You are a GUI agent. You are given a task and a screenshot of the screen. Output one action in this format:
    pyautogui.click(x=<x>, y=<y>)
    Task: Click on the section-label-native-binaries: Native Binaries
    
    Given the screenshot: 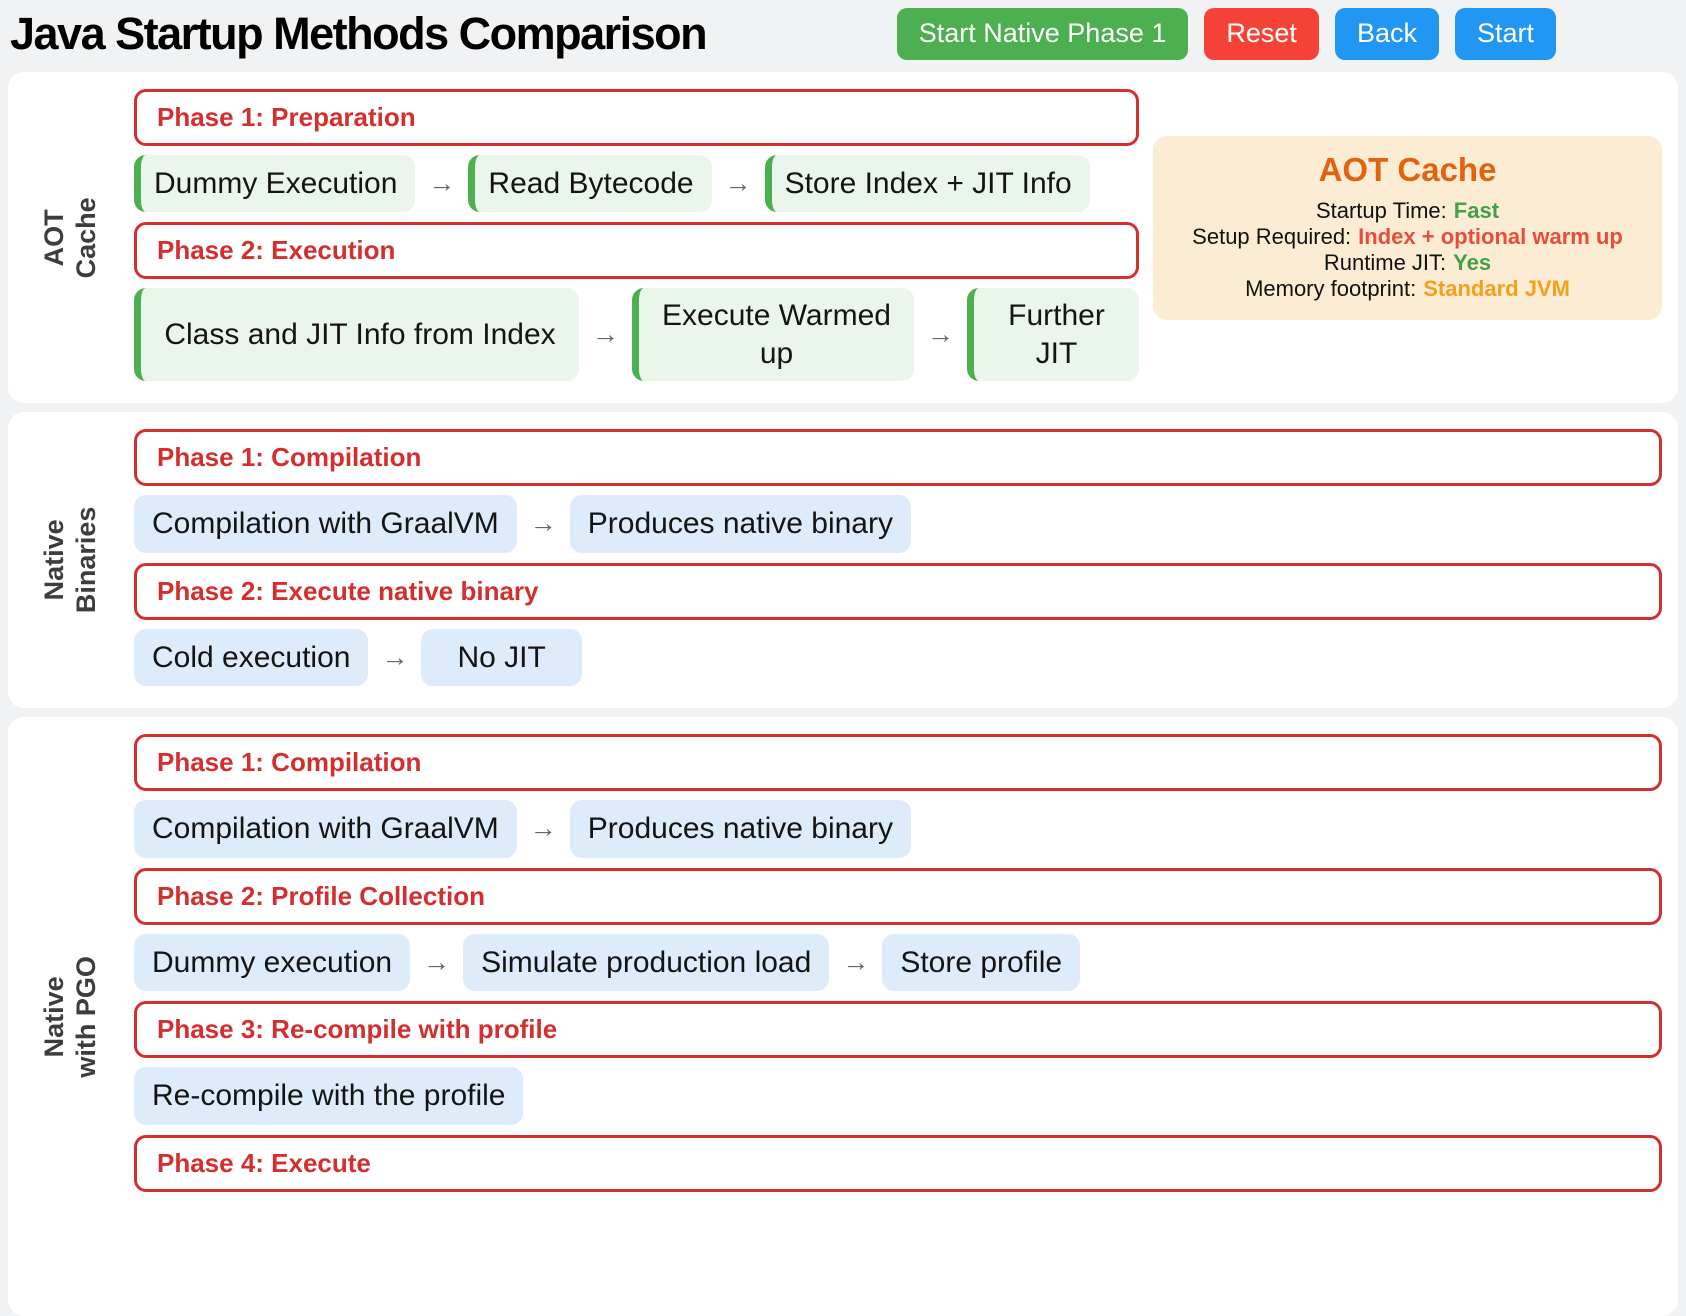 What is the action you would take?
    pyautogui.click(x=71, y=560)
    